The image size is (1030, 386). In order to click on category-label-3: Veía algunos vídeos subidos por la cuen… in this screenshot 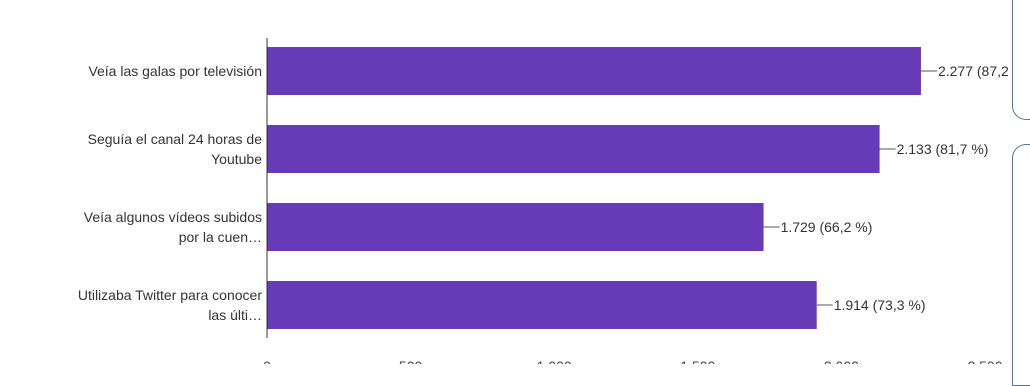, I will do `click(173, 227)`.